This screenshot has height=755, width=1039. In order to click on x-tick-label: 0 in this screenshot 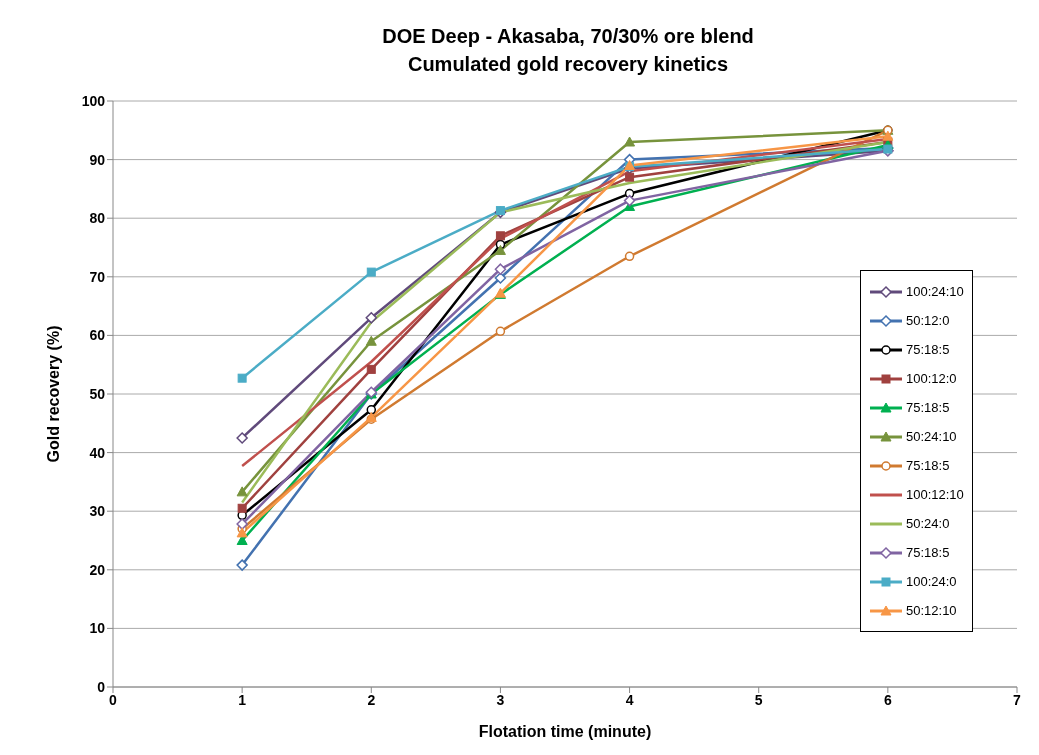, I will do `click(113, 699)`.